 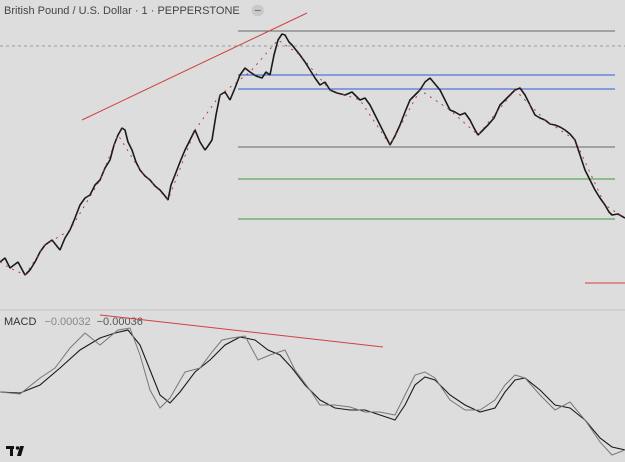 What do you see at coordinates (20, 322) in the screenshot?
I see `indicator-name: MACD` at bounding box center [20, 322].